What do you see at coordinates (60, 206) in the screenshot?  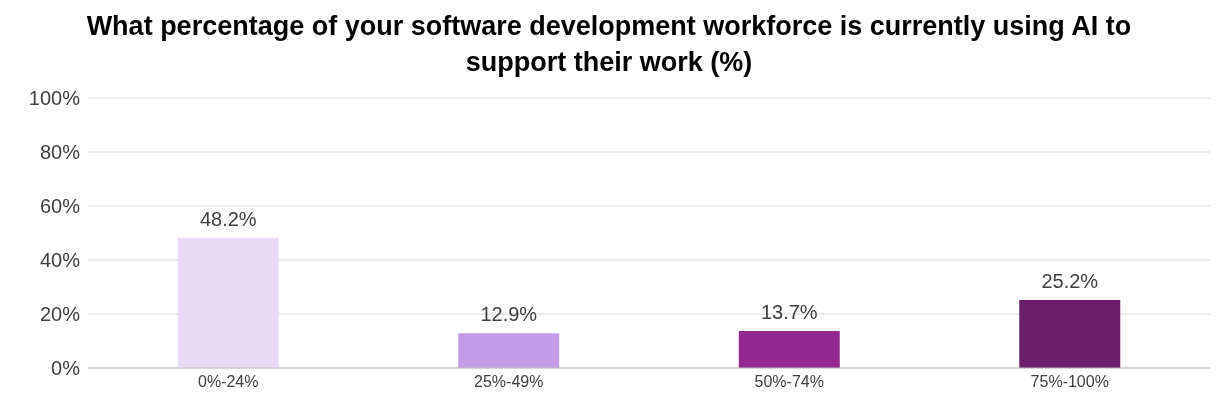 I see `y-tick-label: 60%` at bounding box center [60, 206].